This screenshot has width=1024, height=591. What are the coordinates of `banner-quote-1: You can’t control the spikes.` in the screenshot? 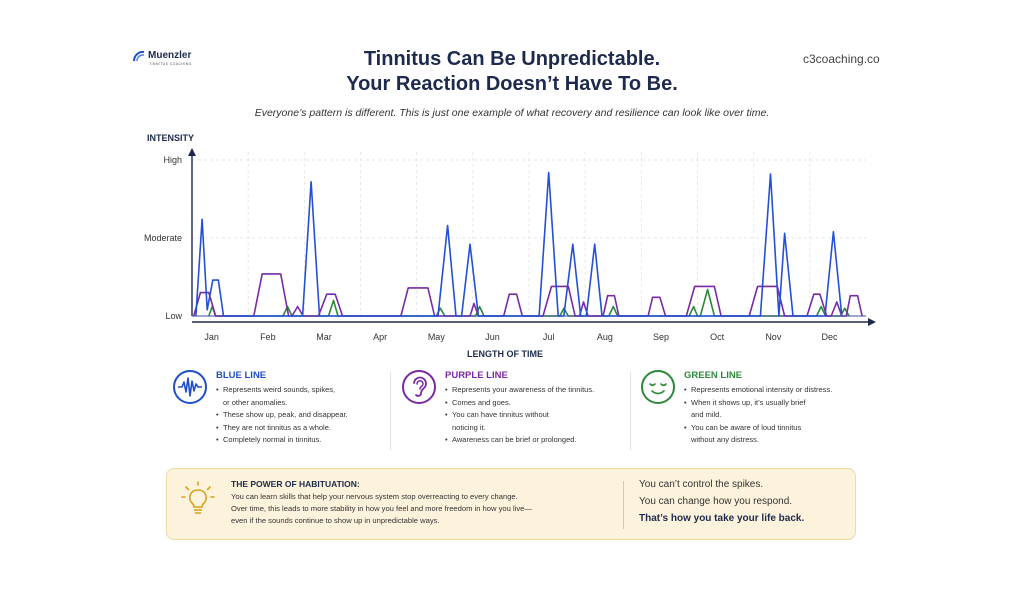 It's located at (701, 484).